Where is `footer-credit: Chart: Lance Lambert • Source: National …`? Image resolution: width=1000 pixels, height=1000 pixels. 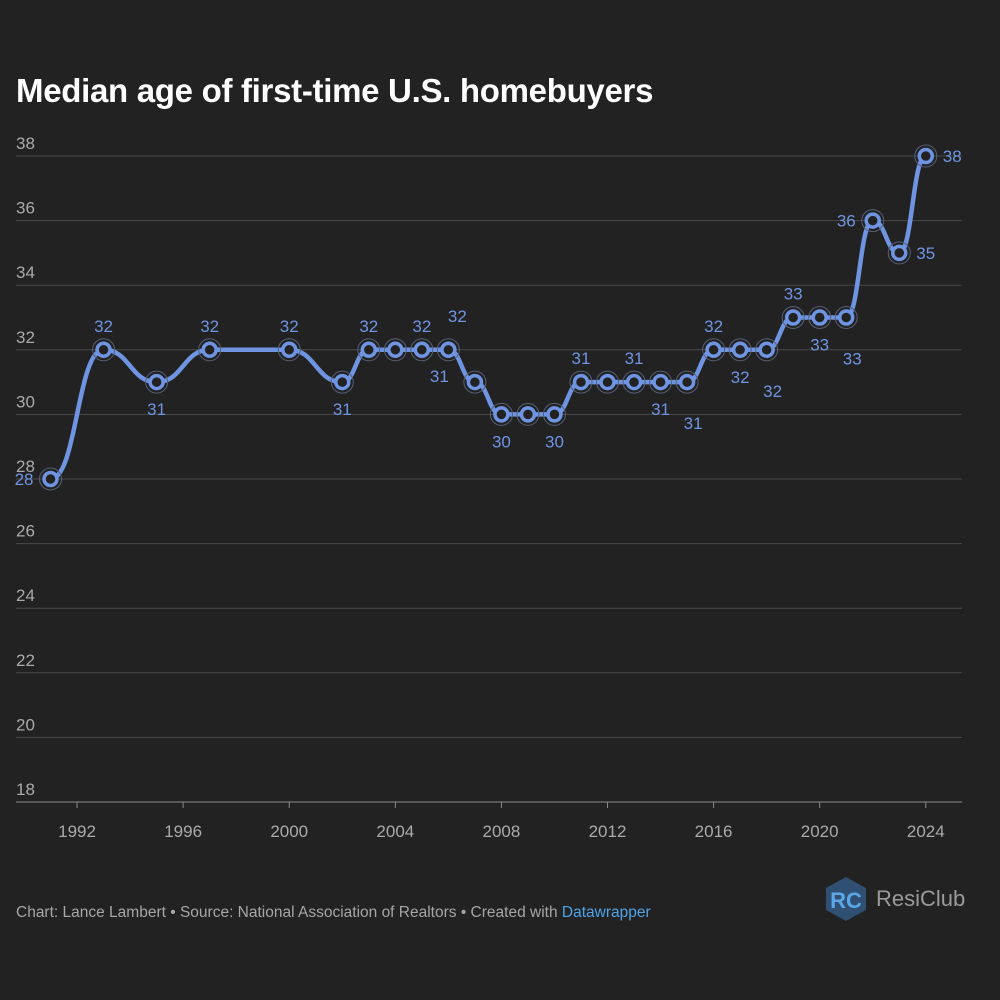 footer-credit: Chart: Lance Lambert • Source: National … is located at coordinates (333, 913).